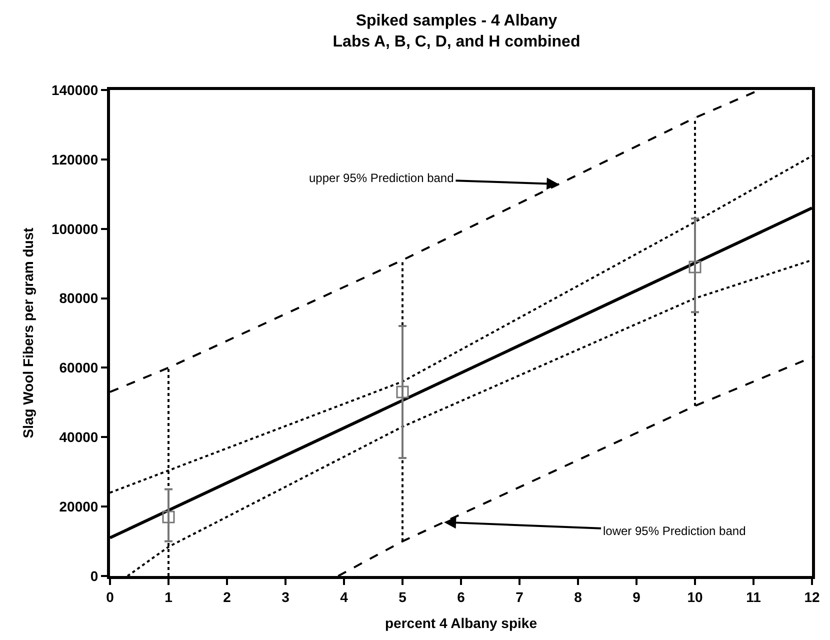  Describe the element at coordinates (461, 623) in the screenshot. I see `x-axis-title: percent 4 Albany spike` at that location.